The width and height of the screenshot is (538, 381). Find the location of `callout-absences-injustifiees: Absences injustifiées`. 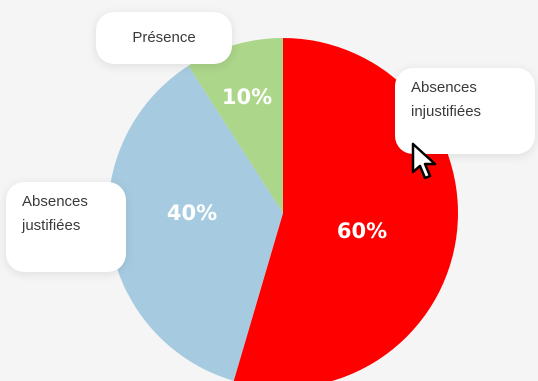

callout-absences-injustifiees: Absences injustifiées is located at coordinates (465, 111).